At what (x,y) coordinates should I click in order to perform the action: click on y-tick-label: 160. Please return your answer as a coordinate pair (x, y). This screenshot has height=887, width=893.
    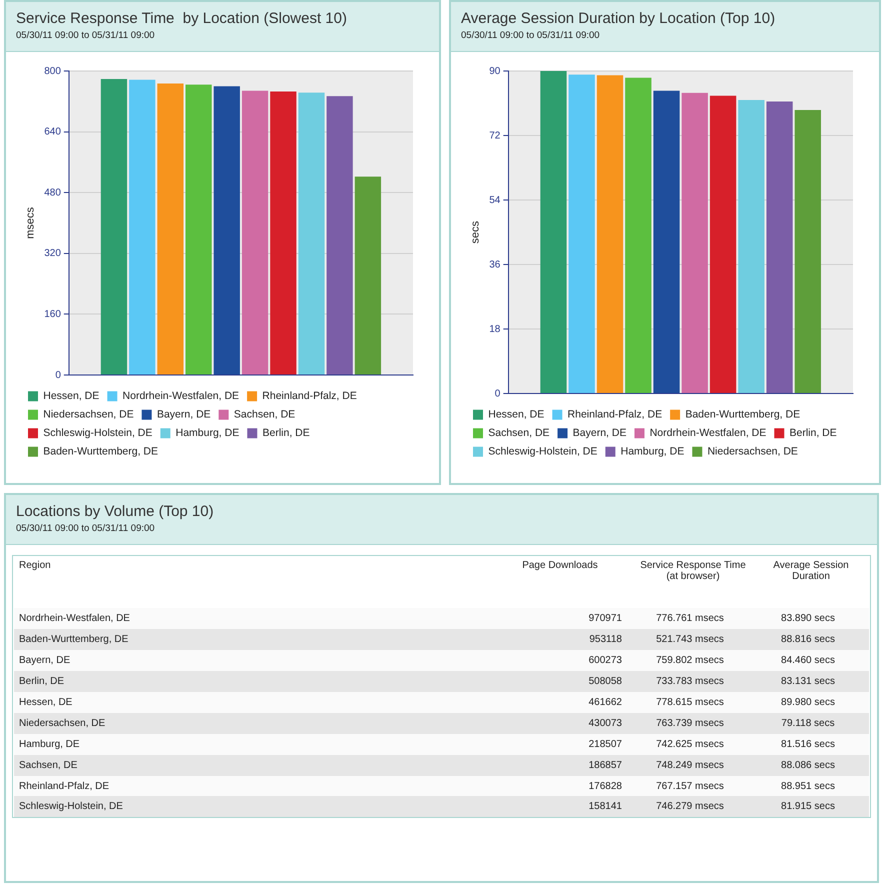
    Looking at the image, I should click on (53, 314).